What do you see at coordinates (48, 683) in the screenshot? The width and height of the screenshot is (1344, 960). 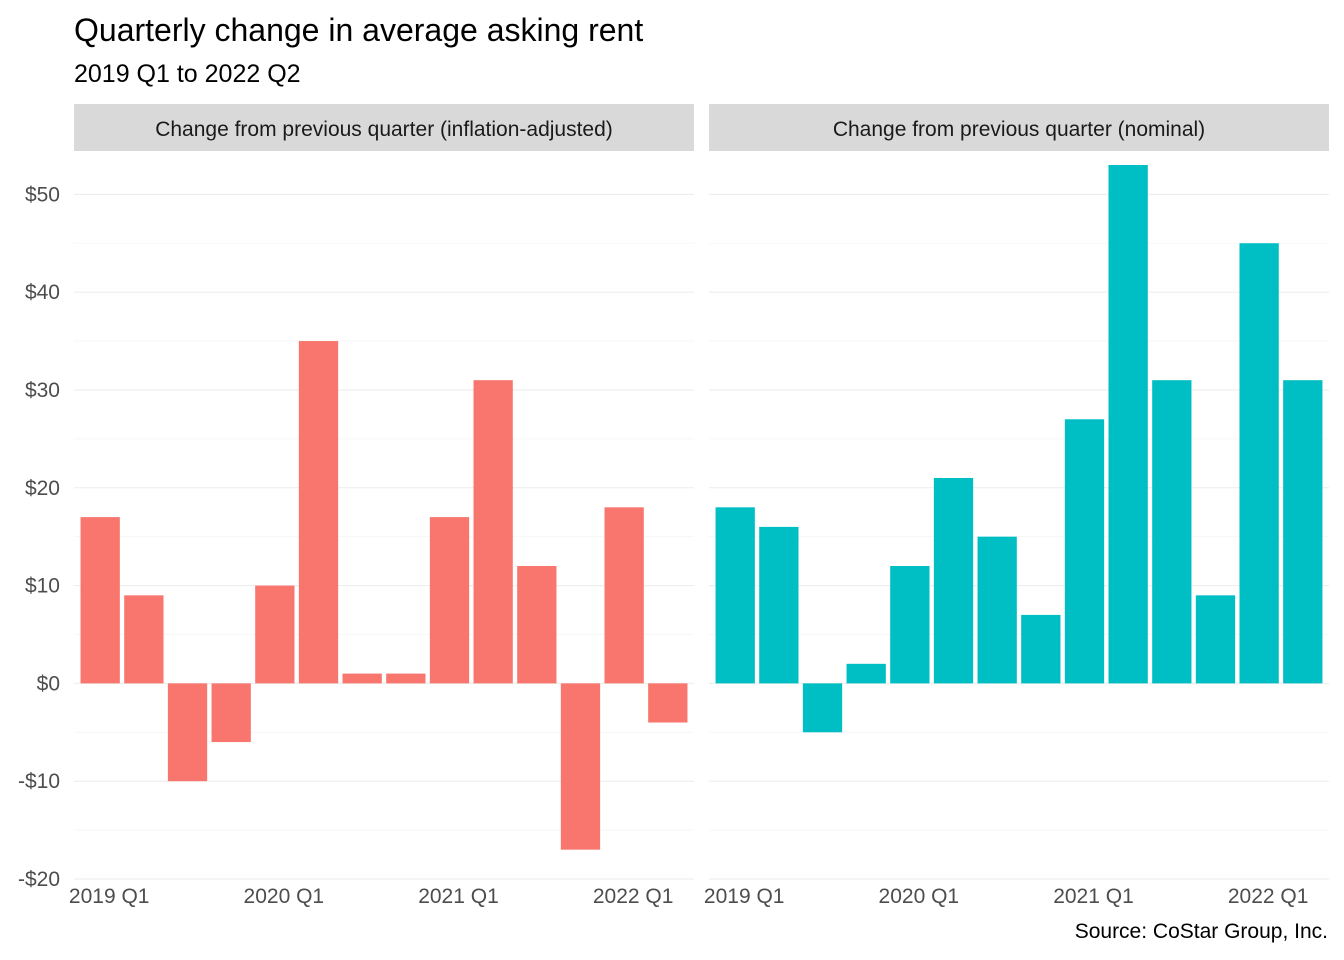 I see `y-tick-label: $0` at bounding box center [48, 683].